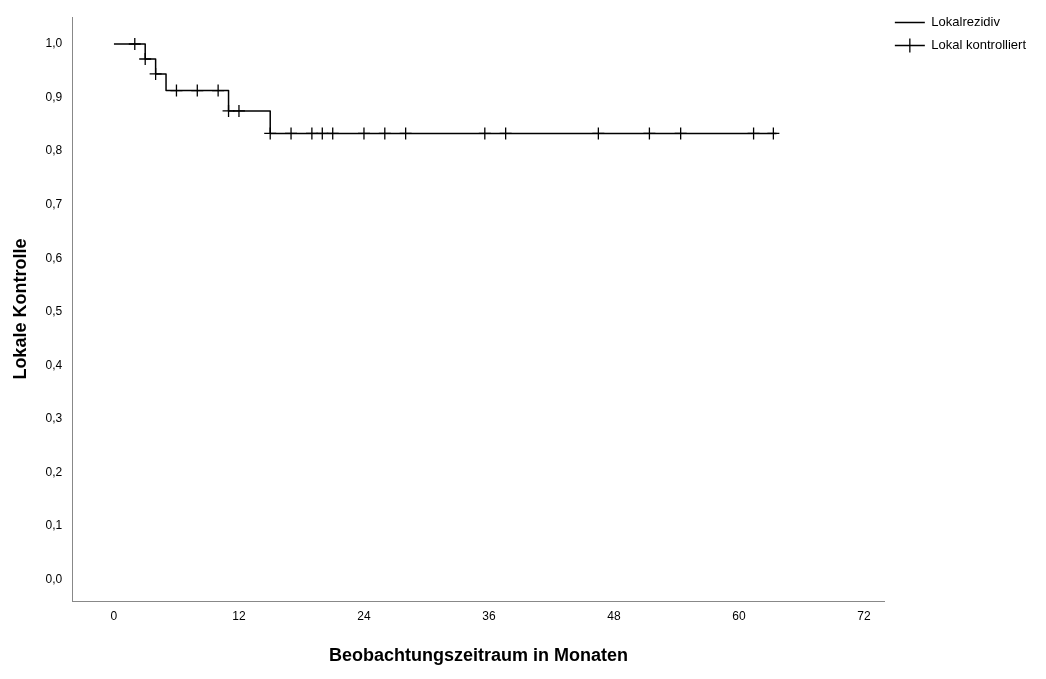 Image resolution: width=1046 pixels, height=679 pixels. What do you see at coordinates (614, 615) in the screenshot?
I see `x-tick-label: 48` at bounding box center [614, 615].